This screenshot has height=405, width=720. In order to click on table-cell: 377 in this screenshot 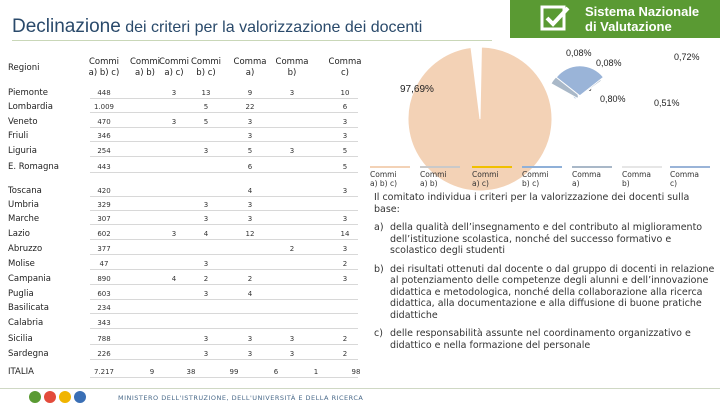, I will do `click(104, 249)`.